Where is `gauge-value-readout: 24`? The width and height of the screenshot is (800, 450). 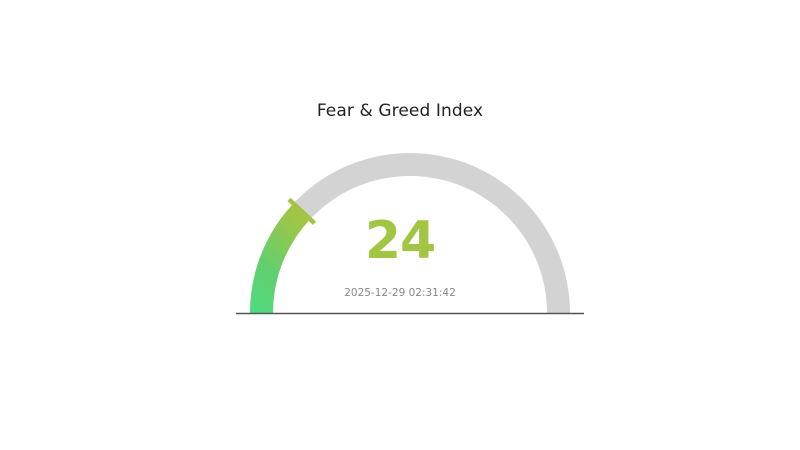 gauge-value-readout: 24 is located at coordinates (400, 241).